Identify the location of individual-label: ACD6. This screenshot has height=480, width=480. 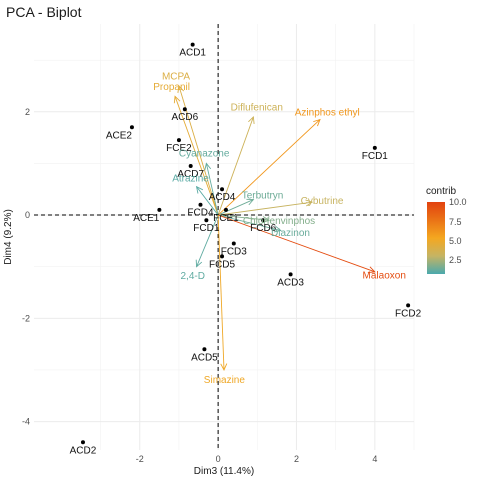
(184, 117).